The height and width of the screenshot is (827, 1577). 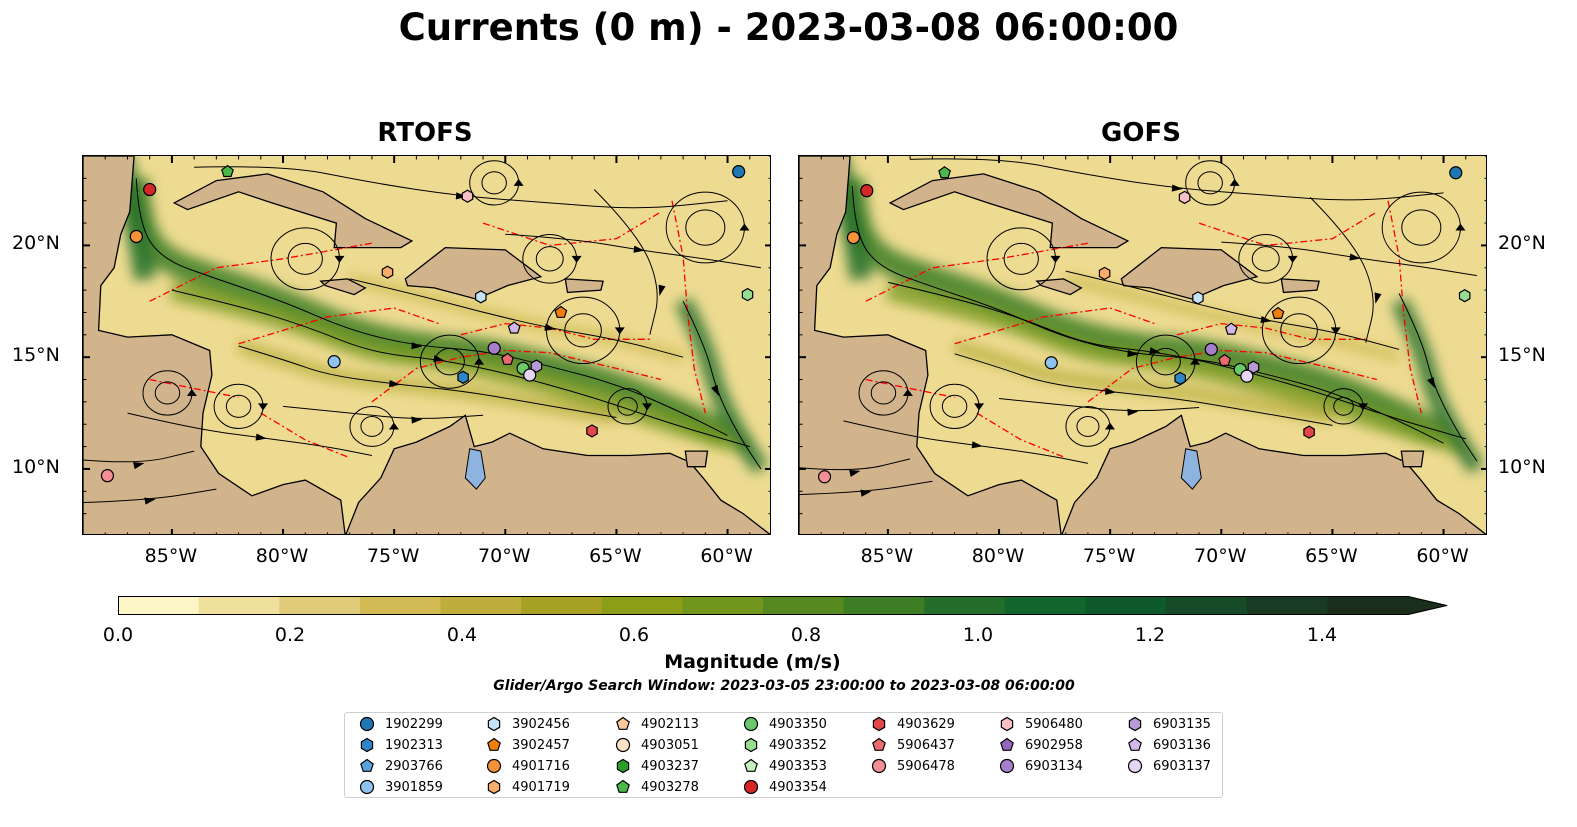 I want to click on legend-entry: 4903354, so click(x=785, y=787).